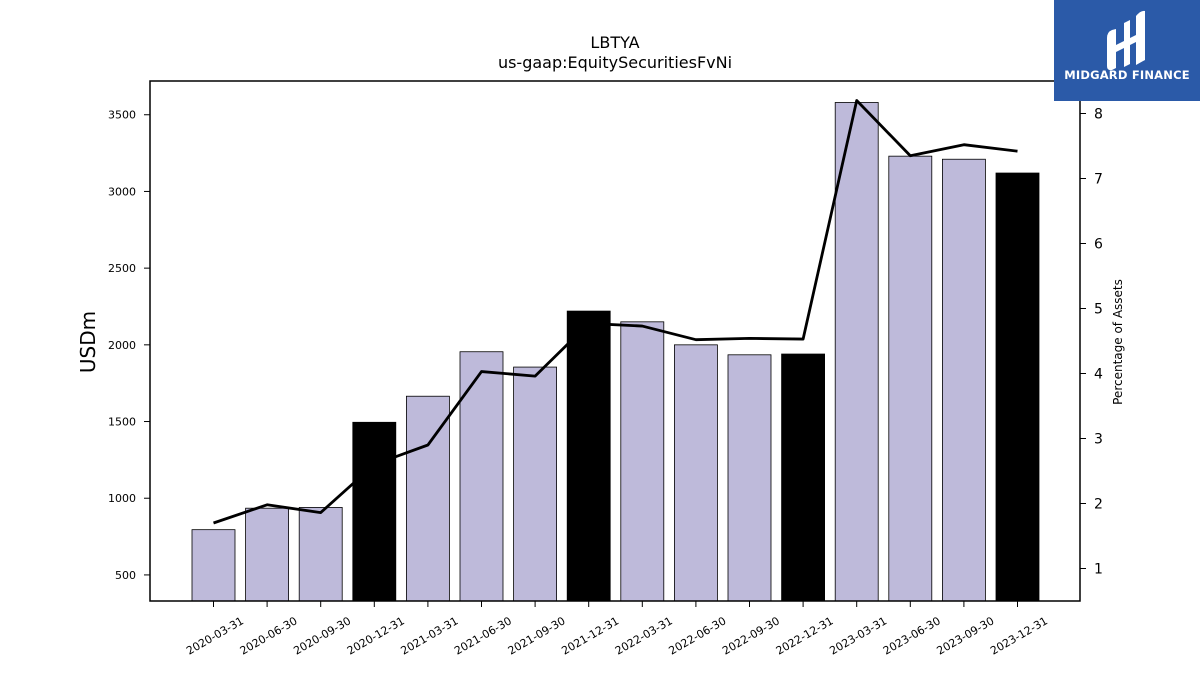  What do you see at coordinates (122, 422) in the screenshot?
I see `y-tick-label: 1500` at bounding box center [122, 422].